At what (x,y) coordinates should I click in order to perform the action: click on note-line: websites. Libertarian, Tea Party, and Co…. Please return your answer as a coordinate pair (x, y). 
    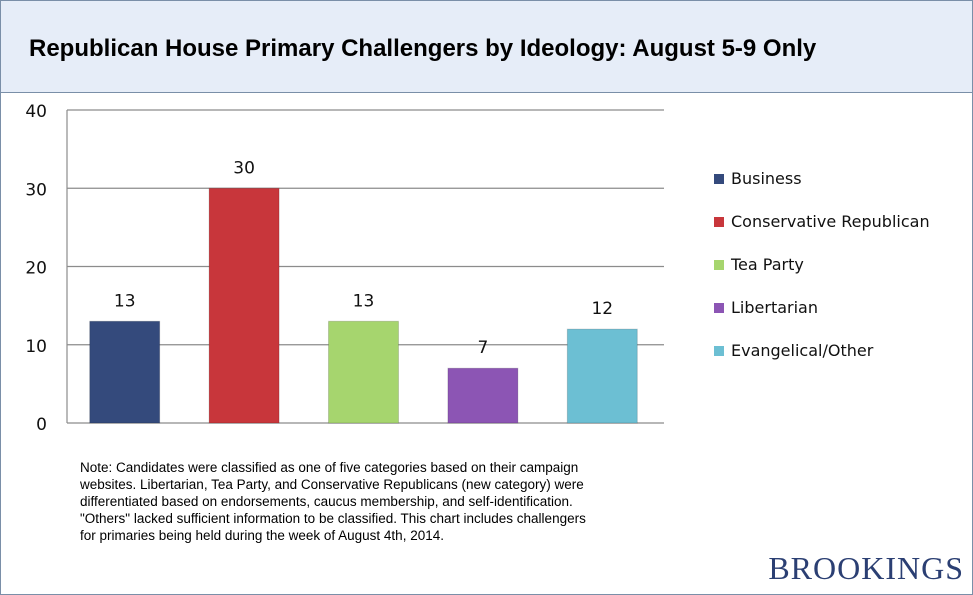
    Looking at the image, I should click on (332, 484).